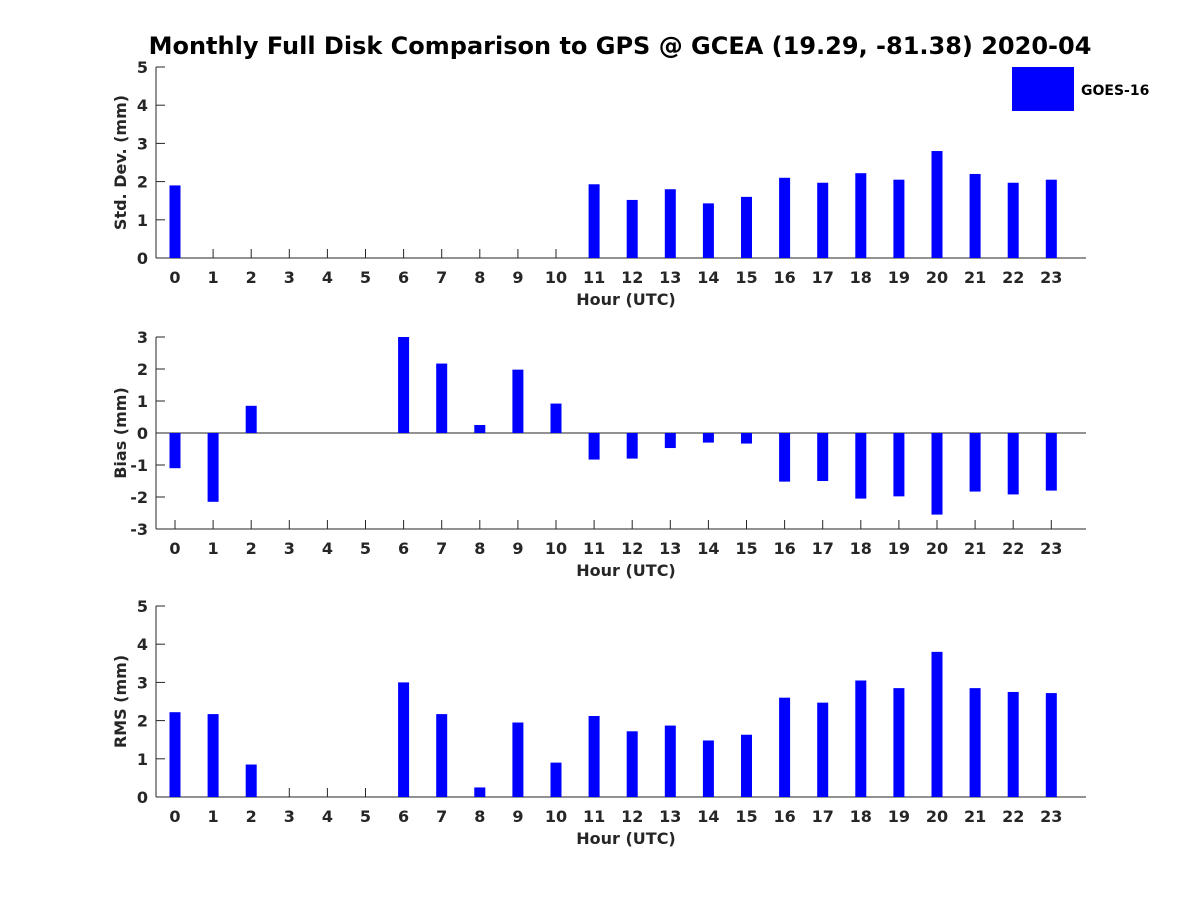 The image size is (1200, 900). Describe the element at coordinates (632, 816) in the screenshot. I see `rms-x-tick-label: 12` at that location.